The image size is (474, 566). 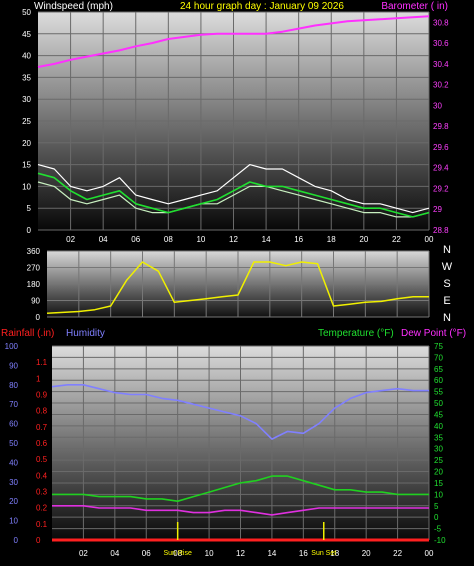 What do you see at coordinates (42, 443) in the screenshot?
I see `rainfall-tick-label: 0.6` at bounding box center [42, 443].